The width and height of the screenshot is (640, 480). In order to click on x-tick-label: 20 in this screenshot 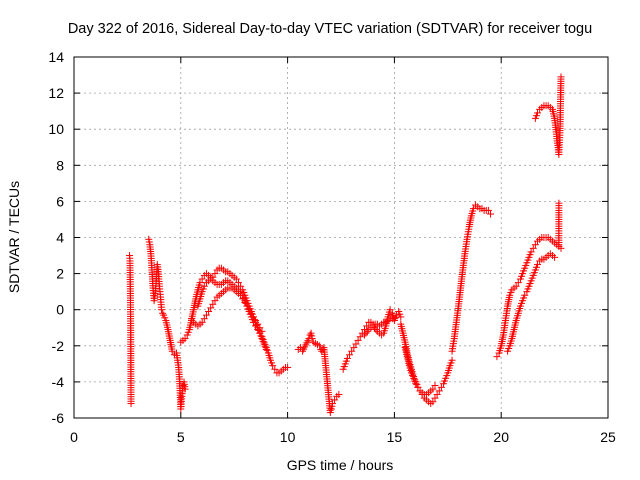, I will do `click(501, 437)`.